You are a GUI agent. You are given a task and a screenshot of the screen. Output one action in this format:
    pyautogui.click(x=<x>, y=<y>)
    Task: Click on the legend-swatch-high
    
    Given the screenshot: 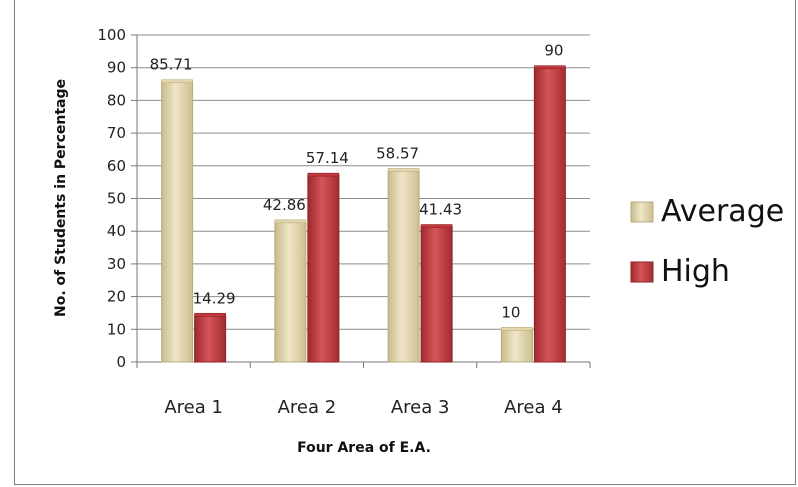 What is the action you would take?
    pyautogui.click(x=642, y=272)
    